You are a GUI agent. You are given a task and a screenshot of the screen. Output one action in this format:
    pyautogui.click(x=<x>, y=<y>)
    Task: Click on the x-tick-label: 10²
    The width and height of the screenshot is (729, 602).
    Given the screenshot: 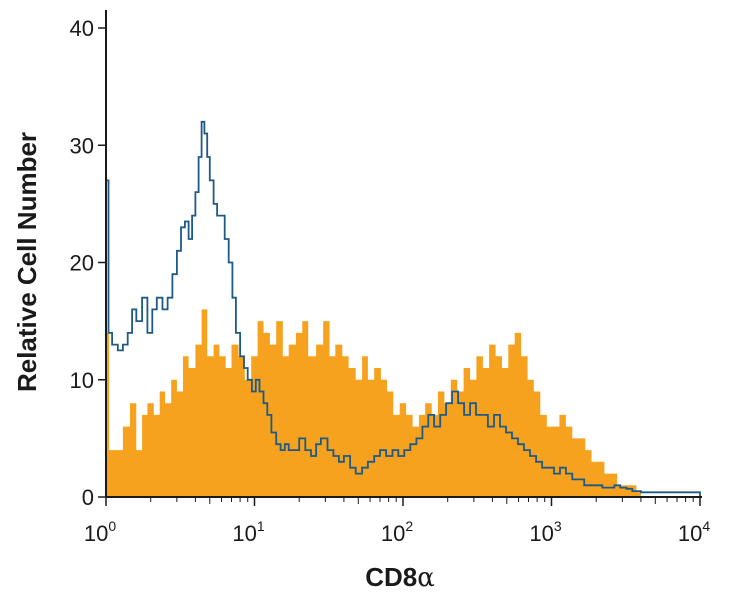 What is the action you would take?
    pyautogui.click(x=397, y=532)
    